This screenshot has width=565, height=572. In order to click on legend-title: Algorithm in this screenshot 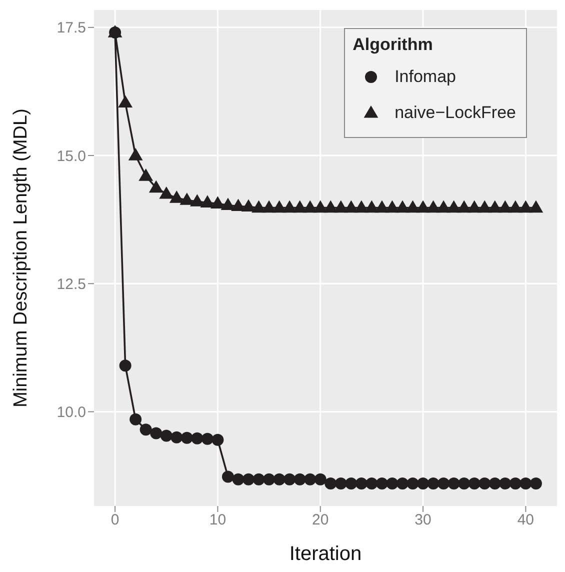, I will do `click(393, 45)`.